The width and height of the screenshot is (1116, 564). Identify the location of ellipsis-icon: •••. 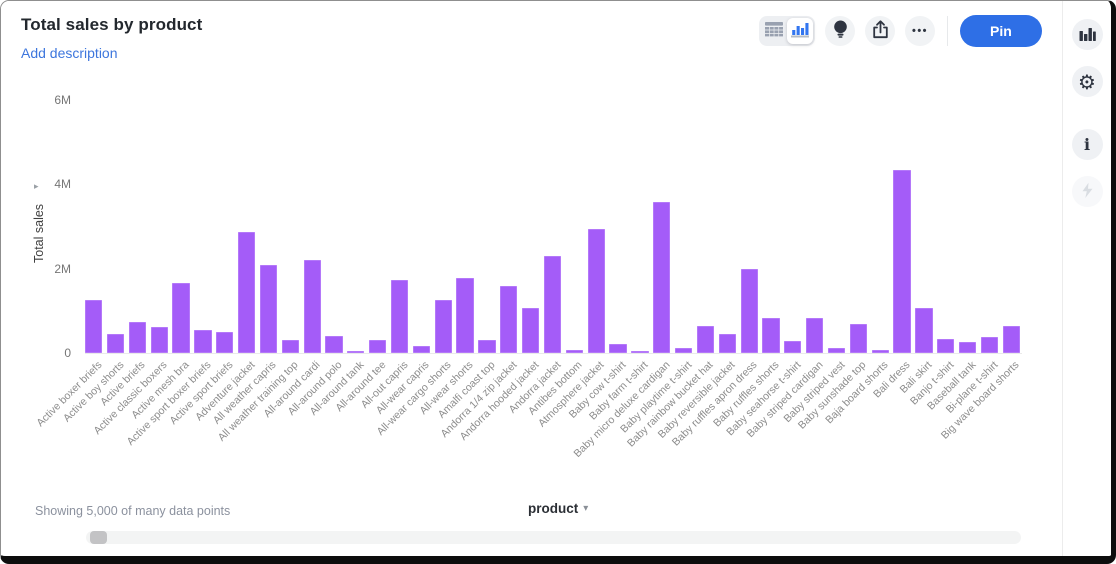
(920, 31).